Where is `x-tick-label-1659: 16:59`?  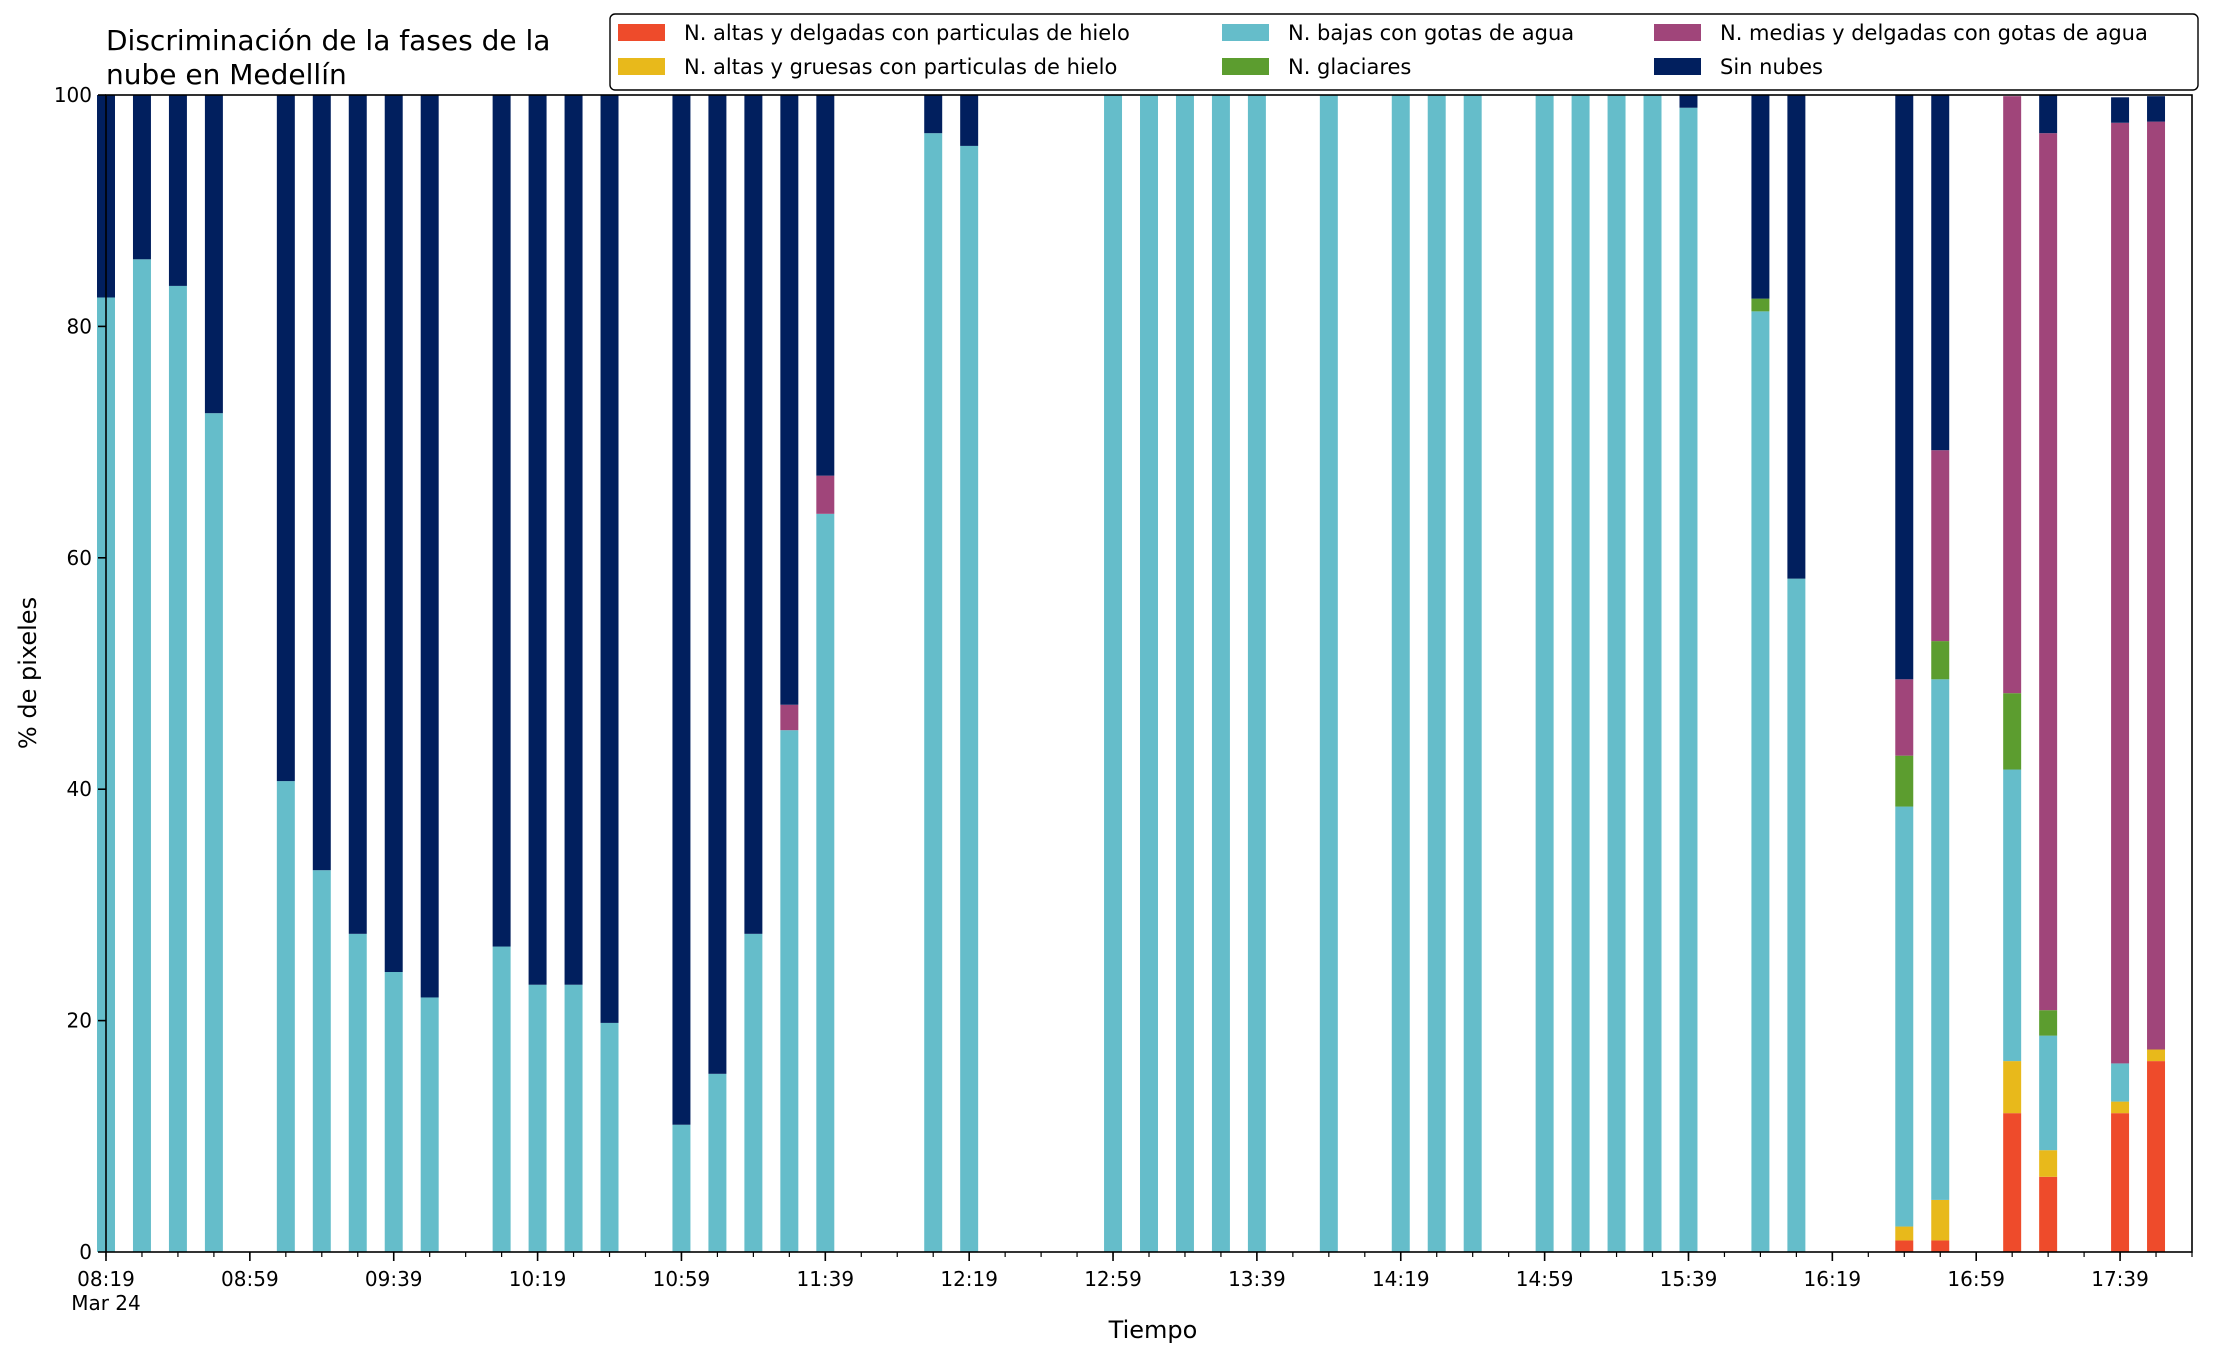
x-tick-label-1659: 16:59 is located at coordinates (1976, 1279).